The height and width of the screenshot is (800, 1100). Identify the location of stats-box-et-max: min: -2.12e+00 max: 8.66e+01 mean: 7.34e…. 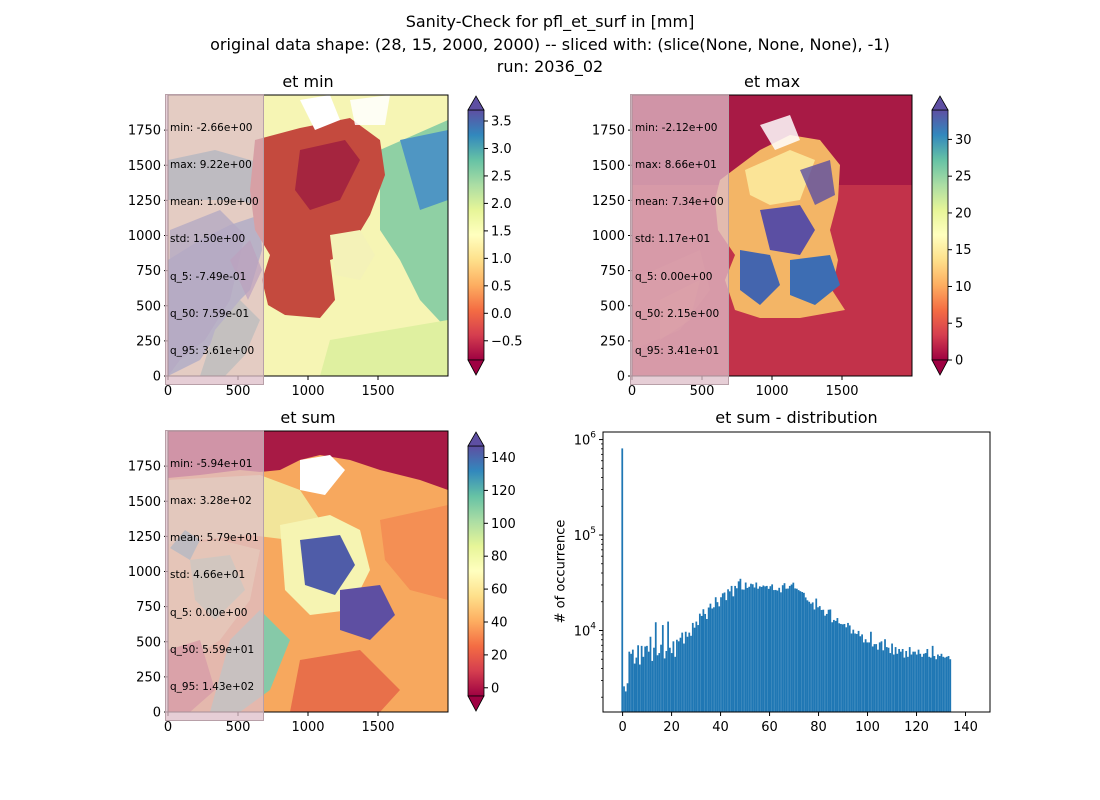
(679, 240).